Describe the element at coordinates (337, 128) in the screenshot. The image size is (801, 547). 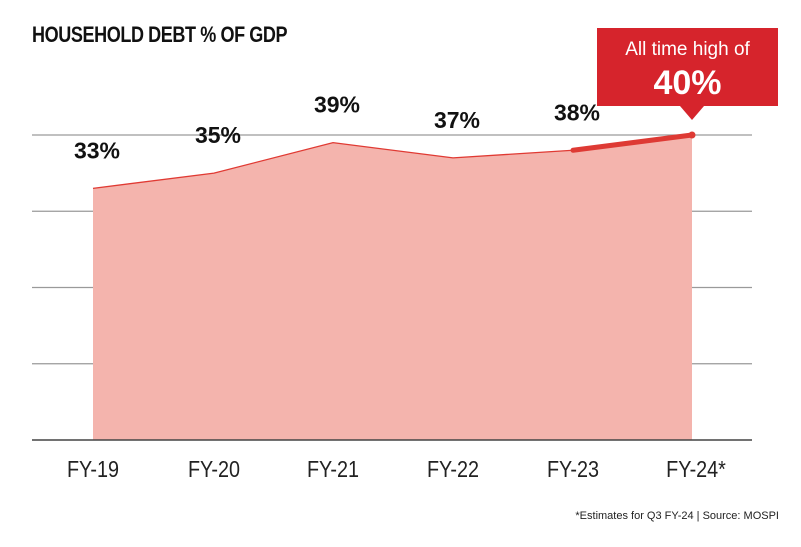
I see `data-labels: 33% 35% 39% 37% 38%` at that location.